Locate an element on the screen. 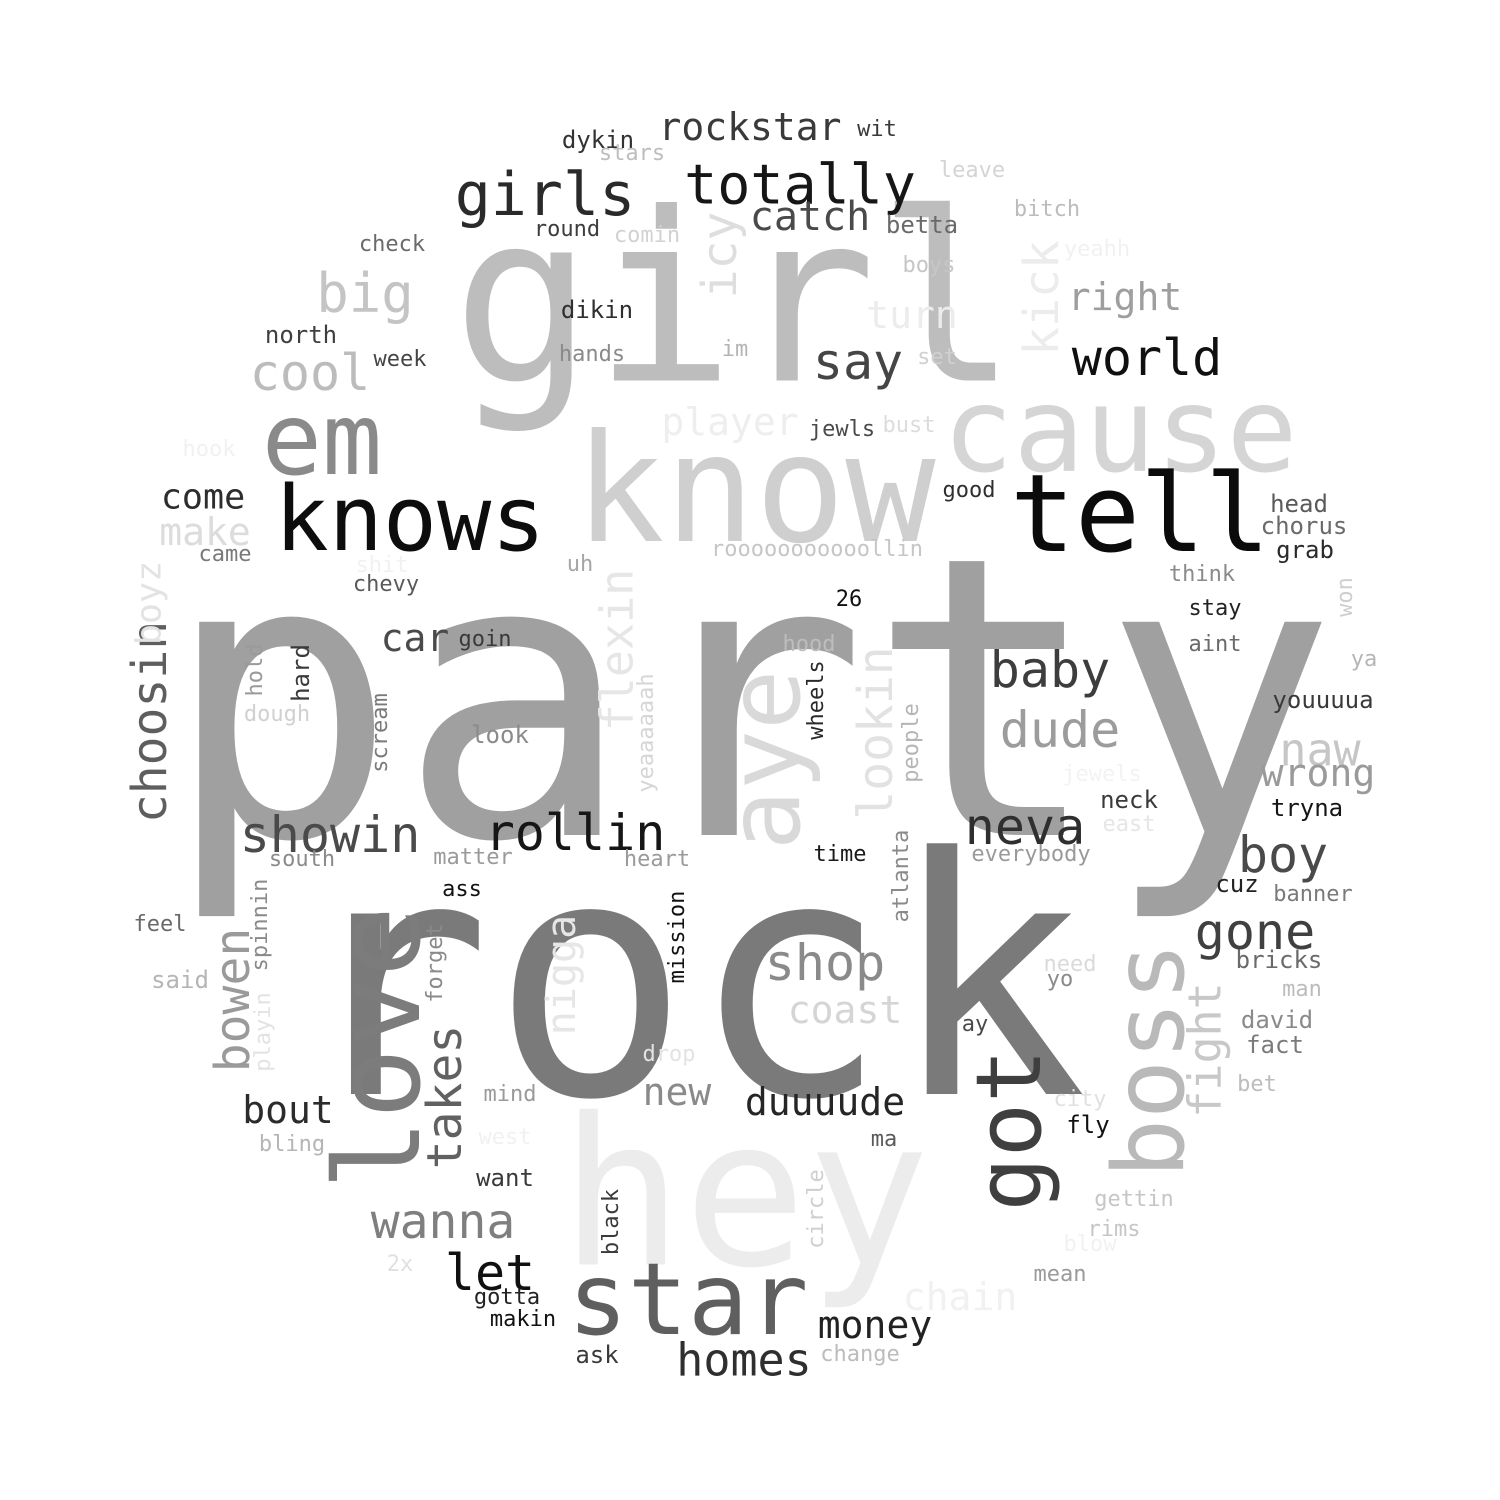 The image size is (1500, 1500). word-head: head is located at coordinates (1299, 504).